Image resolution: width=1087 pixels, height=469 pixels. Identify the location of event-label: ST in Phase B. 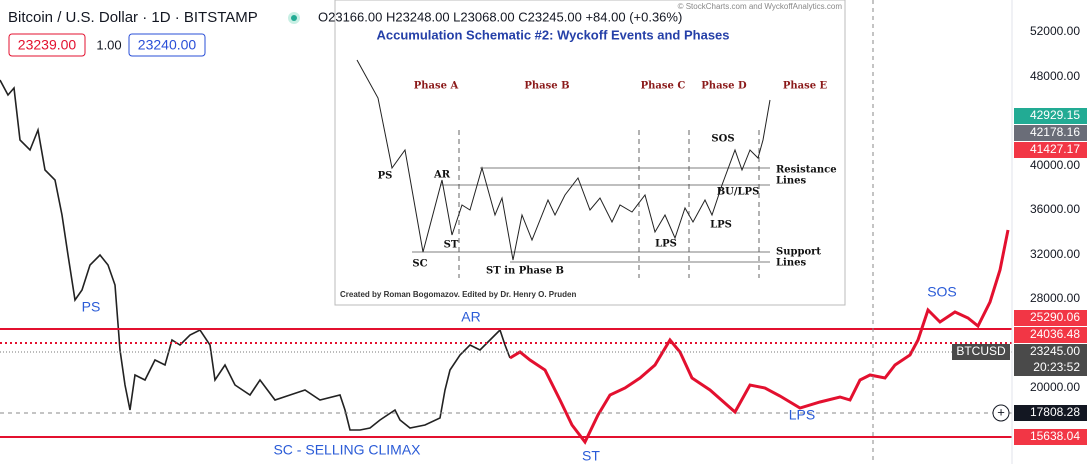
(525, 271).